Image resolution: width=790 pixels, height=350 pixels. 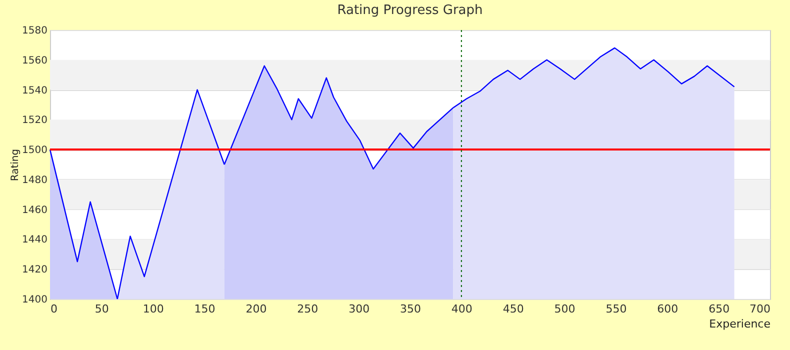 I want to click on y-axis-title: Rating, so click(x=16, y=165).